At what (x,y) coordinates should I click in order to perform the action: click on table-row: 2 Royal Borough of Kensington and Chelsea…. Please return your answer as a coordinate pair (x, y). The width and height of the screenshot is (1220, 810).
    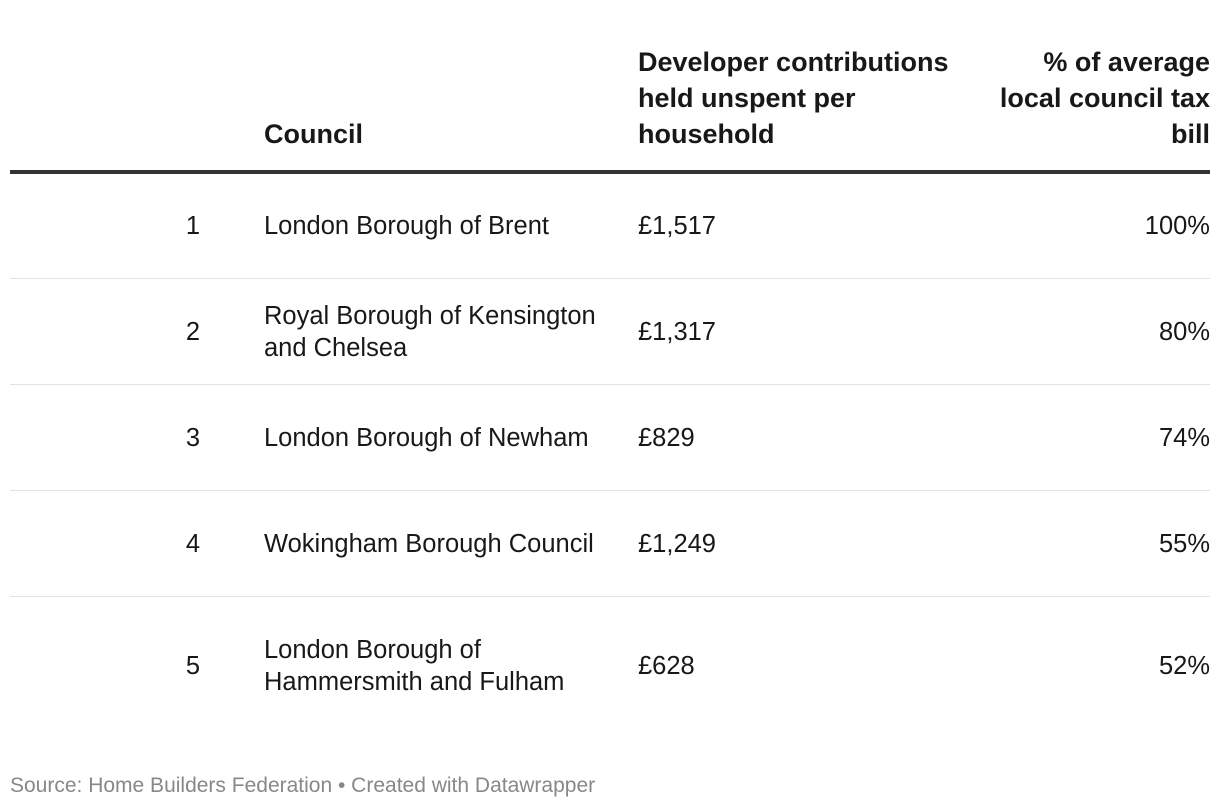
    Looking at the image, I should click on (610, 331).